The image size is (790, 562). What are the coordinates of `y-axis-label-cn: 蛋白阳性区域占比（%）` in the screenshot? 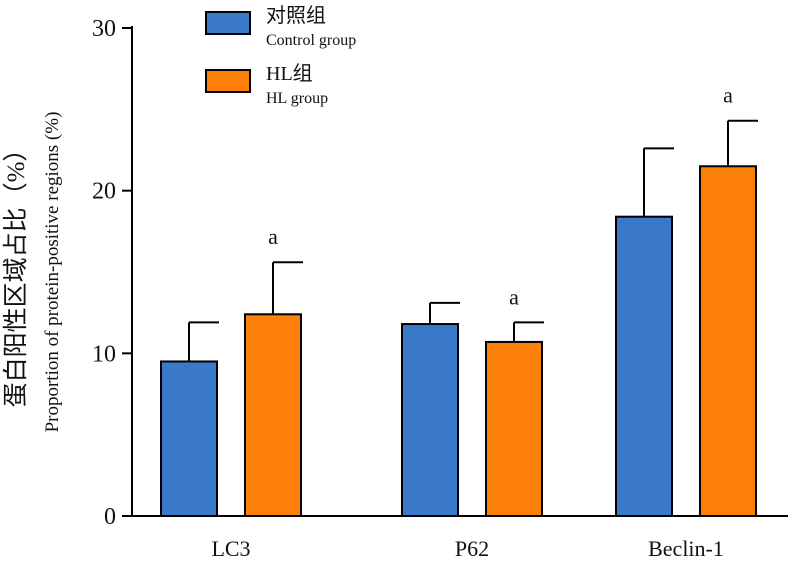 It's located at (16, 272).